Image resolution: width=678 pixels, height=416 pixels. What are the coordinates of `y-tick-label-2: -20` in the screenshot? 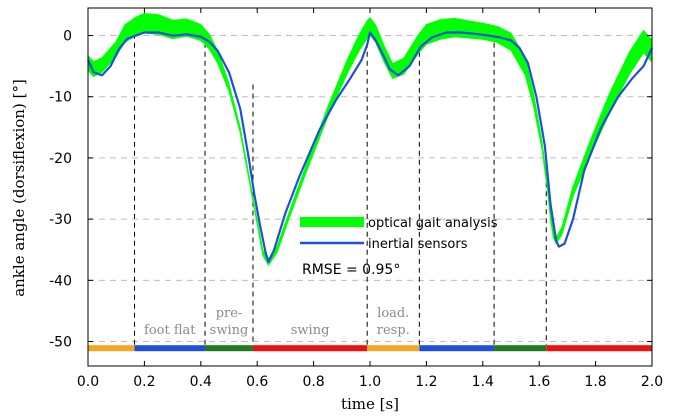 It's located at (60, 159).